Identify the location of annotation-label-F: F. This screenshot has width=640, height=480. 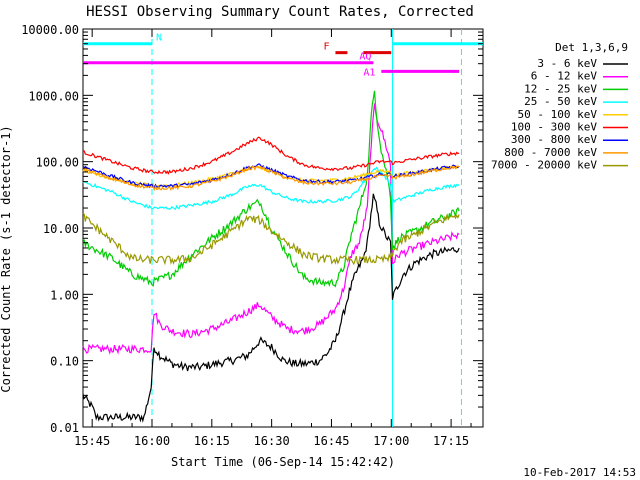
(326, 47).